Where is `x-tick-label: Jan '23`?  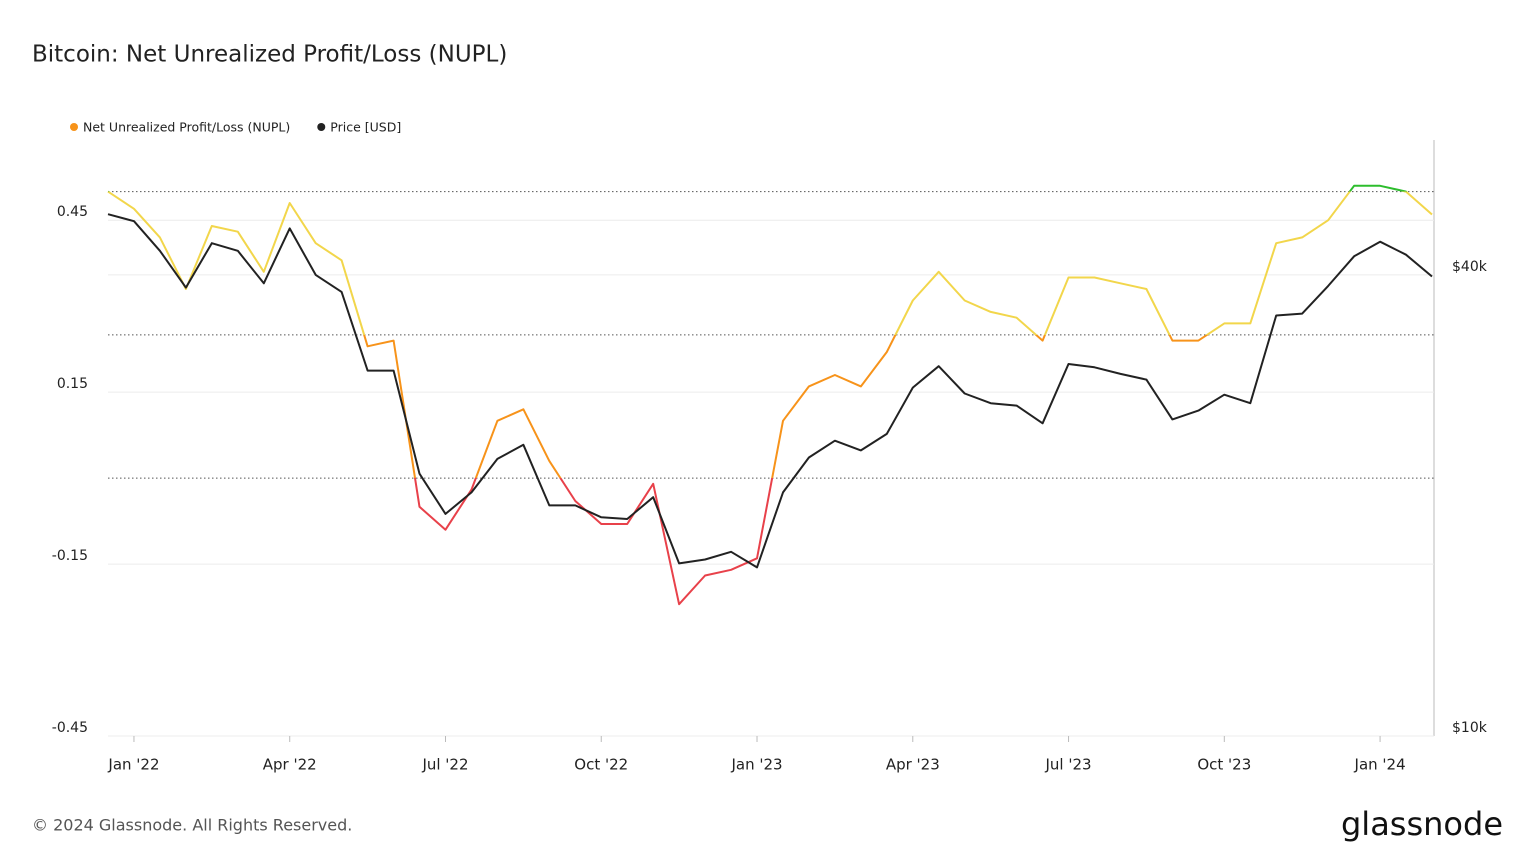
x-tick-label: Jan '23 is located at coordinates (756, 765).